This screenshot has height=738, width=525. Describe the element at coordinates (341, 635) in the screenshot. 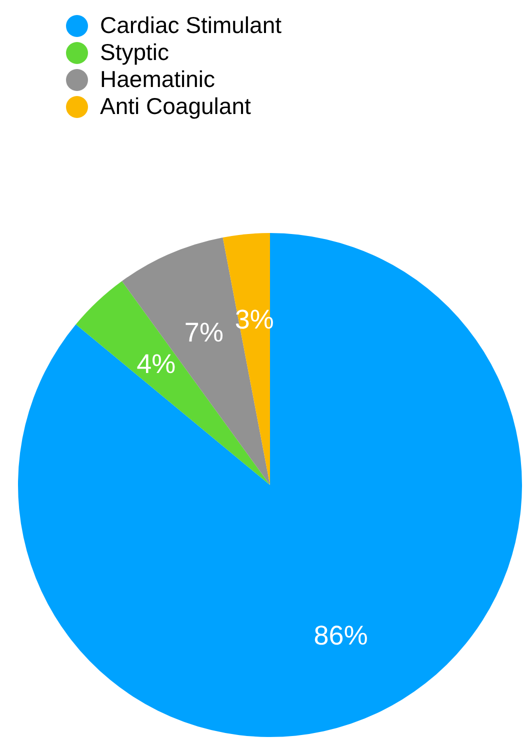

I see `data-label: 86%` at that location.